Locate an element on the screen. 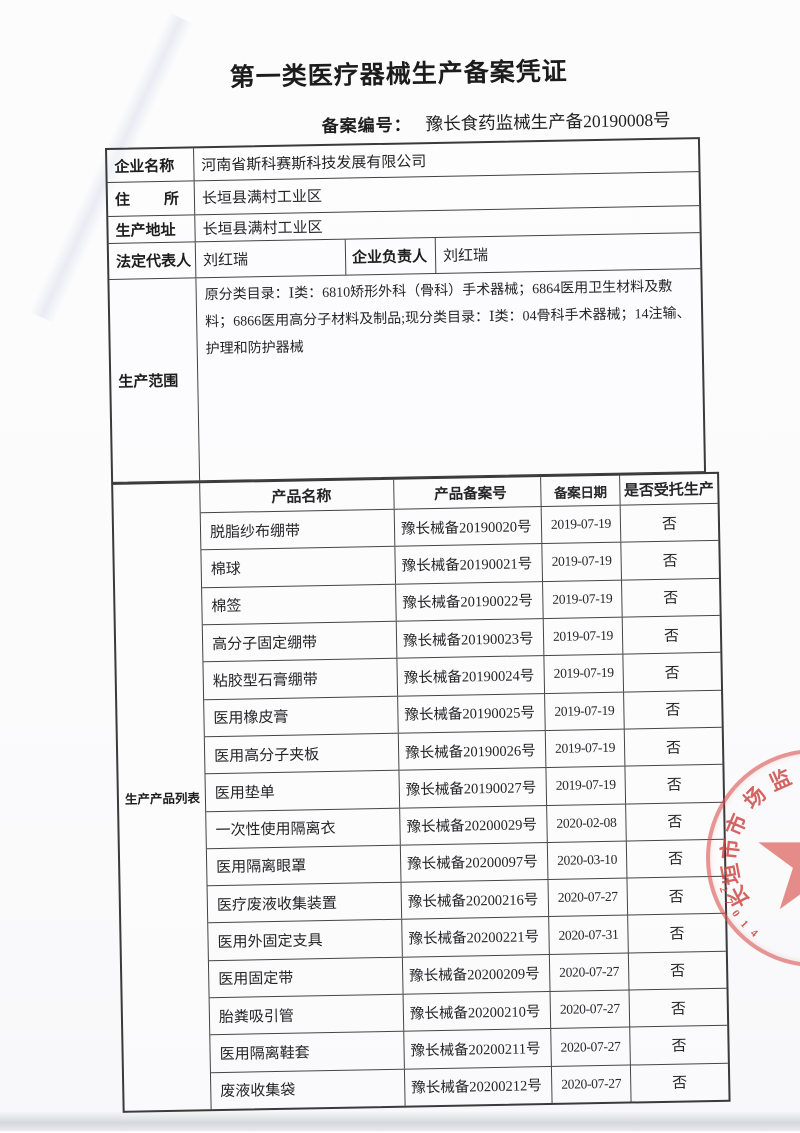 Image resolution: width=800 pixels, height=1133 pixels. record-number-line: 备案编号： 豫长食药监械生产备20190008号 is located at coordinates (495, 122).